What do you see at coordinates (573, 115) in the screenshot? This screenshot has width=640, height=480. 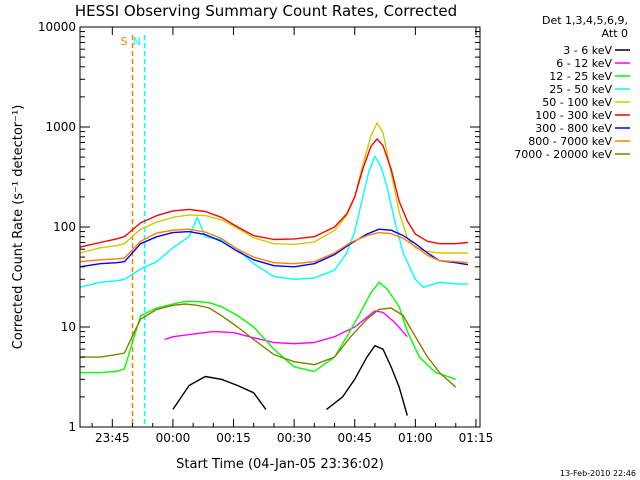 I see `legend-entry-label: 100 - 300 keV` at bounding box center [573, 115].